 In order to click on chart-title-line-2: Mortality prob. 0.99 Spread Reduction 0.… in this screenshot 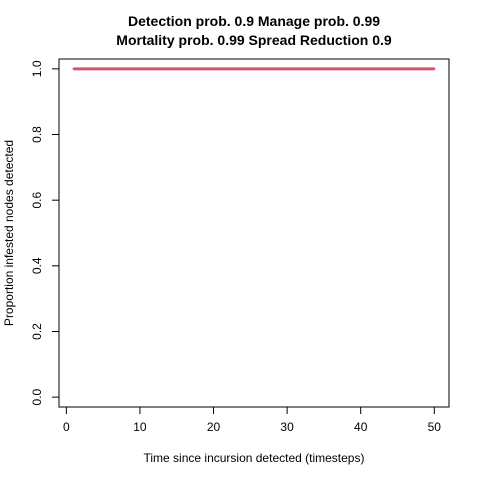, I will do `click(254, 40)`.